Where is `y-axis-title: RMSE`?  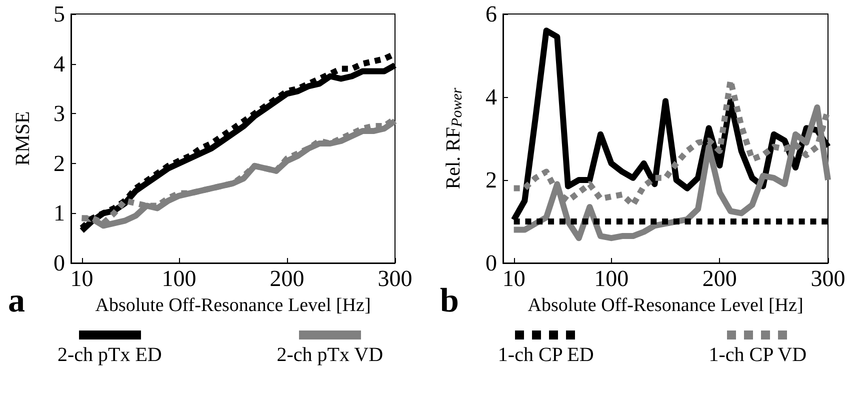 y-axis-title: RMSE is located at coordinates (23, 138).